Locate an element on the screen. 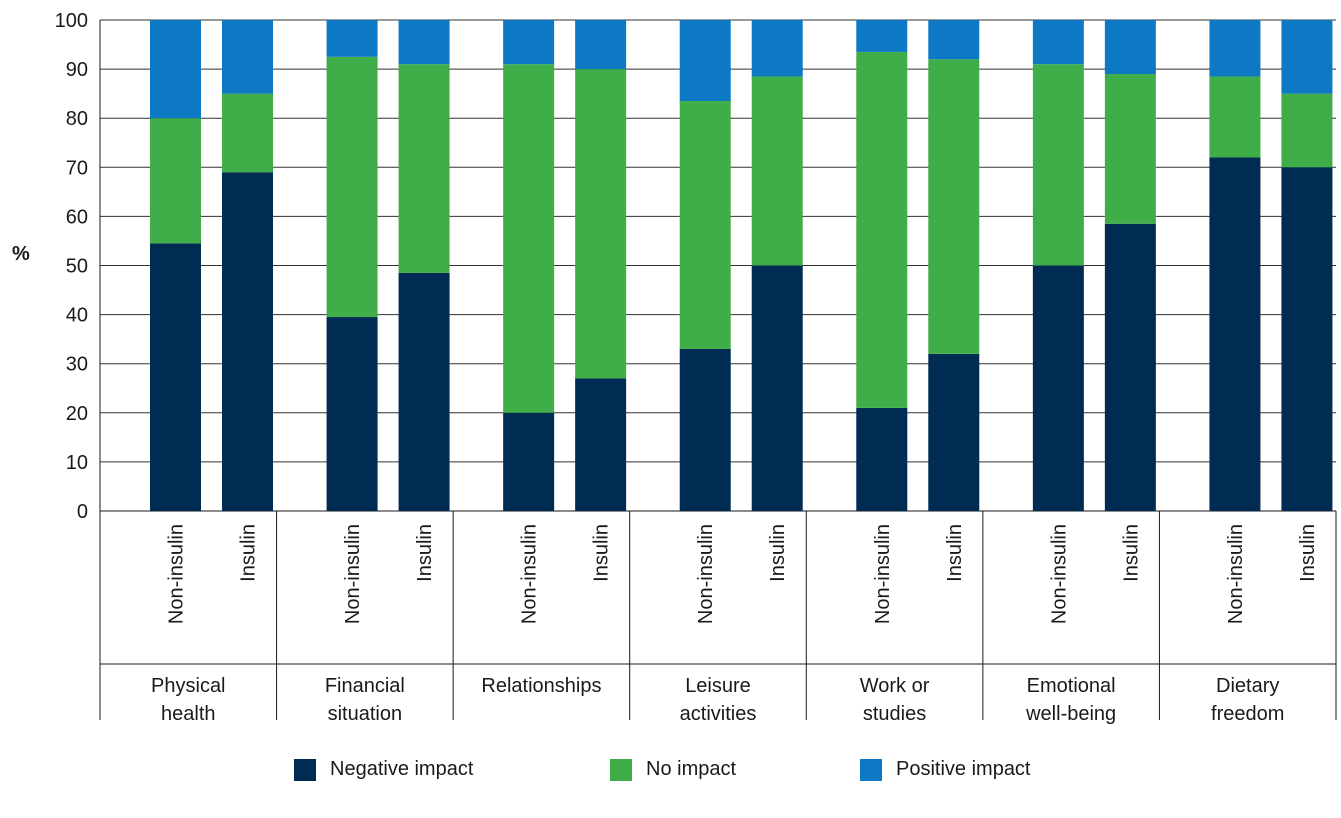 Image resolution: width=1341 pixels, height=818 pixels. legend-item-no-impact: No impact is located at coordinates (673, 769).